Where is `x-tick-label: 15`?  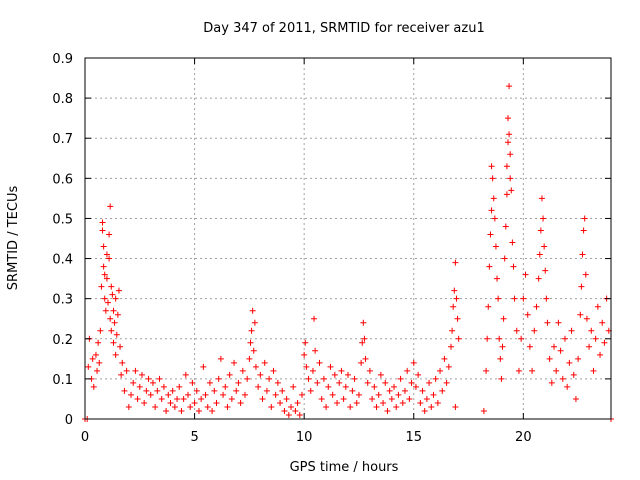
x-tick-label: 15 is located at coordinates (413, 437).